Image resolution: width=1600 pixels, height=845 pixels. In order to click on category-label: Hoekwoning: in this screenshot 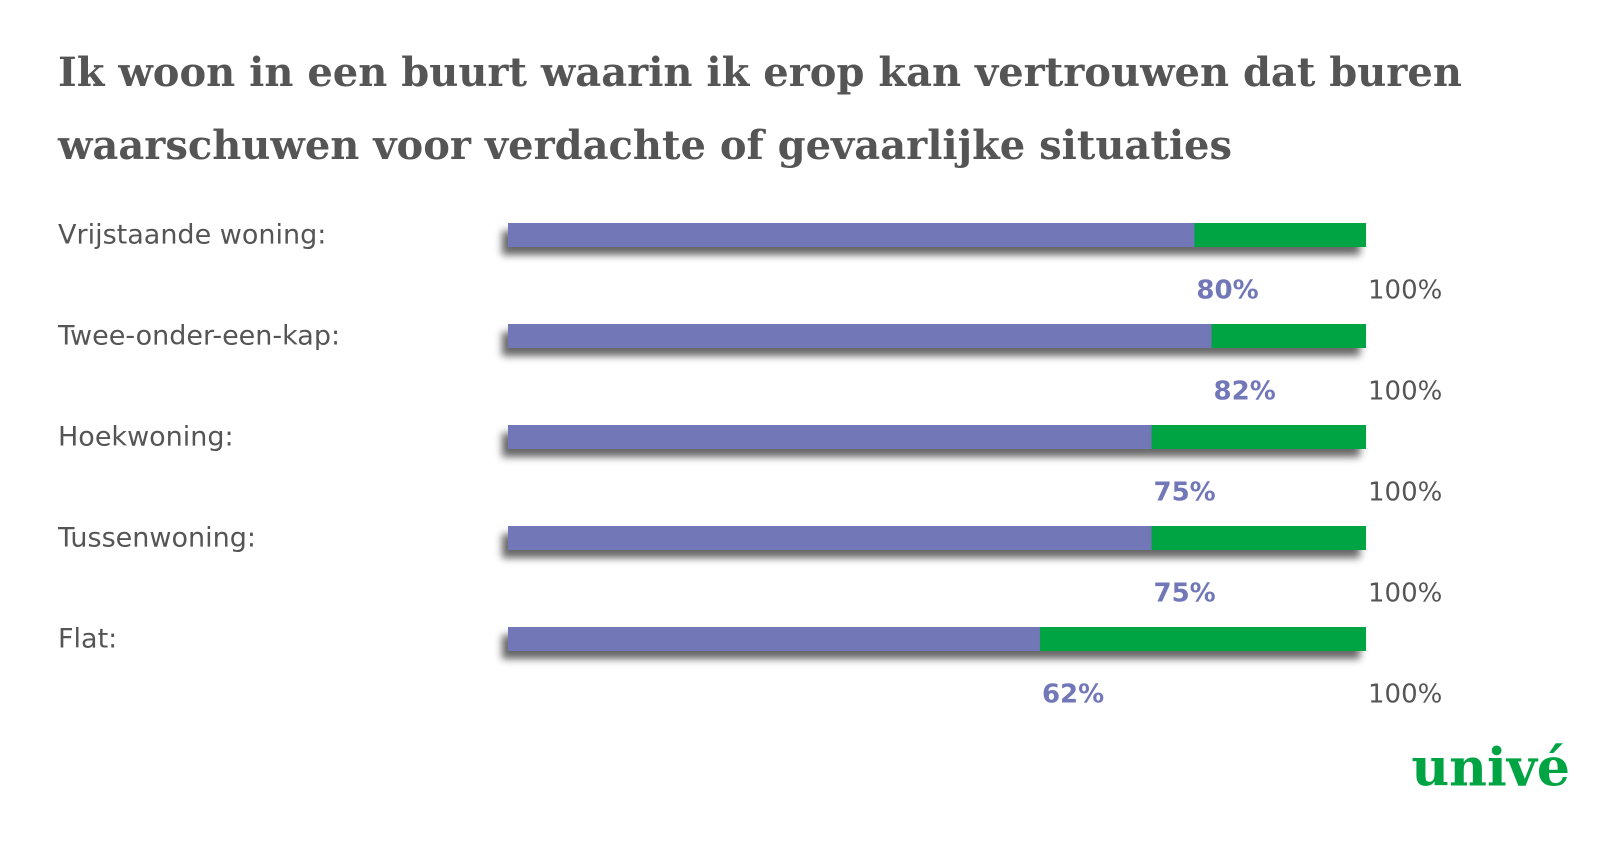, I will do `click(146, 437)`.